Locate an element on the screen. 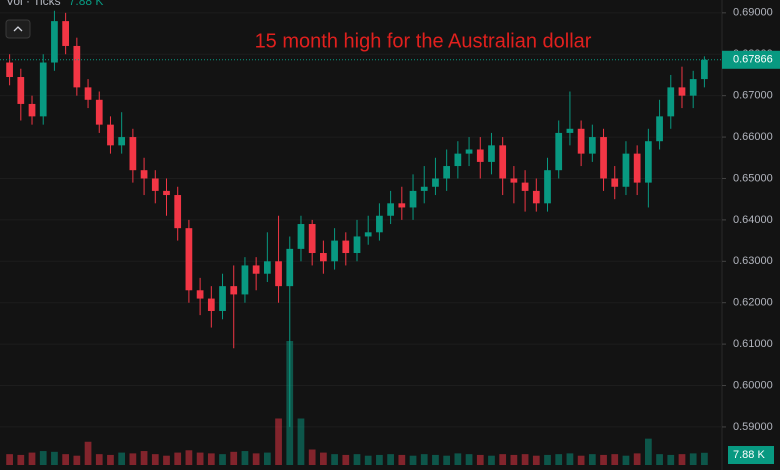  y-tick-label: 0.69000 is located at coordinates (753, 13).